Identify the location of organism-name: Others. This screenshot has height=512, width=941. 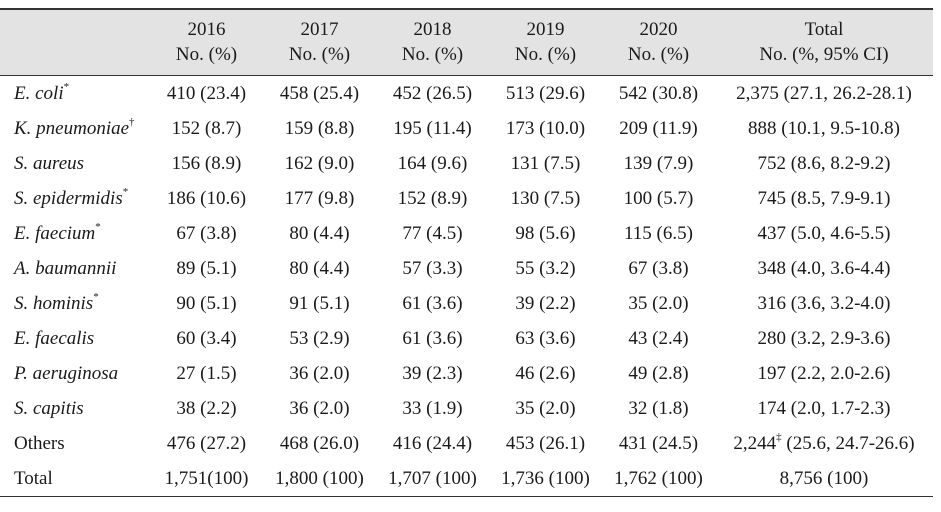
(39, 443).